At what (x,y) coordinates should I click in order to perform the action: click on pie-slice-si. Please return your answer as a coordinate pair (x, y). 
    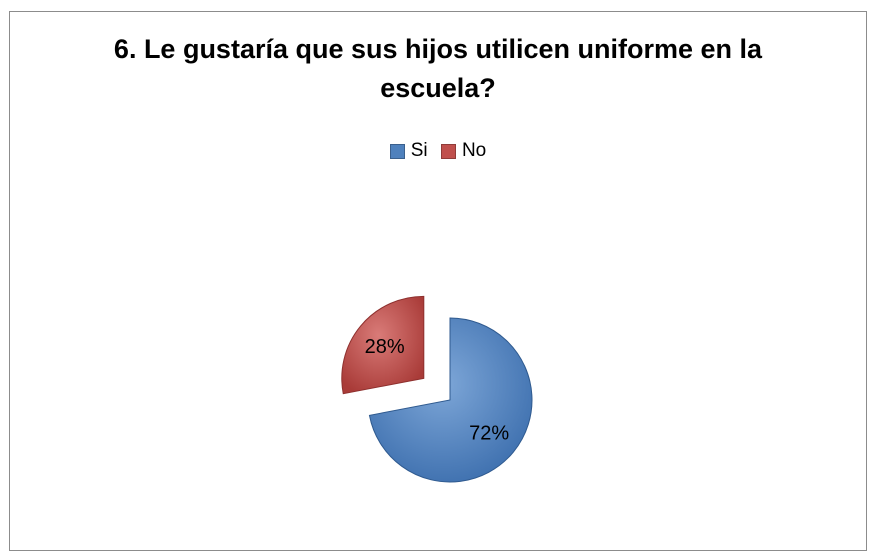
    Looking at the image, I should click on (450, 400).